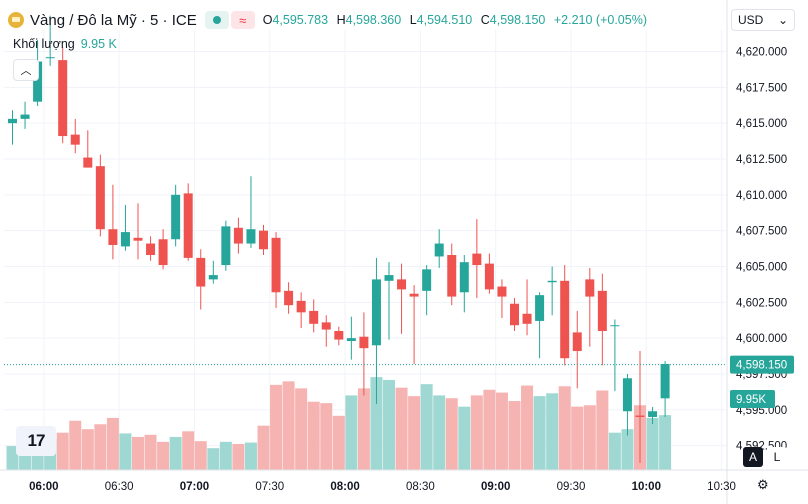 The image size is (808, 504). What do you see at coordinates (242, 20) in the screenshot?
I see `wave-icon: ≈` at bounding box center [242, 20].